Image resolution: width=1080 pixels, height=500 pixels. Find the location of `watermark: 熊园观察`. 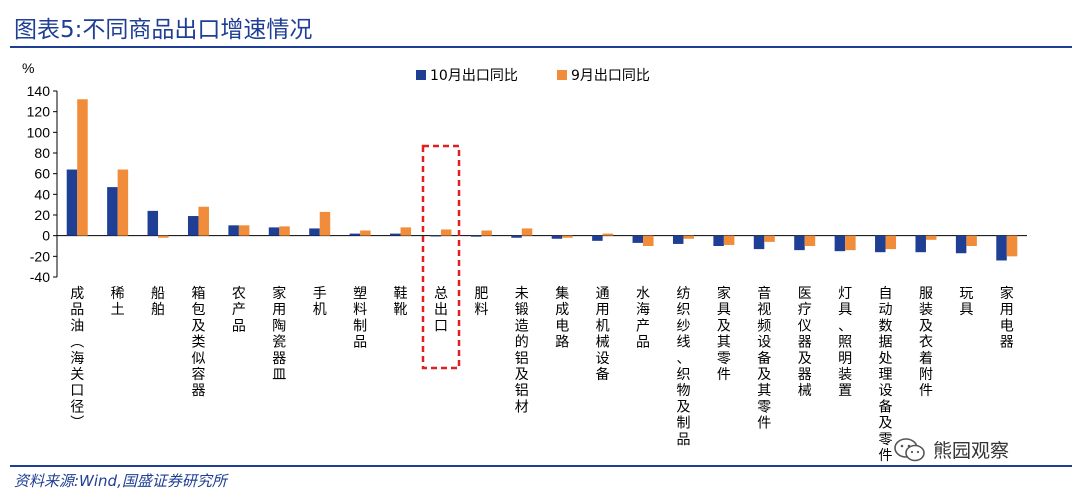

watermark: 熊园观察 is located at coordinates (951, 449).